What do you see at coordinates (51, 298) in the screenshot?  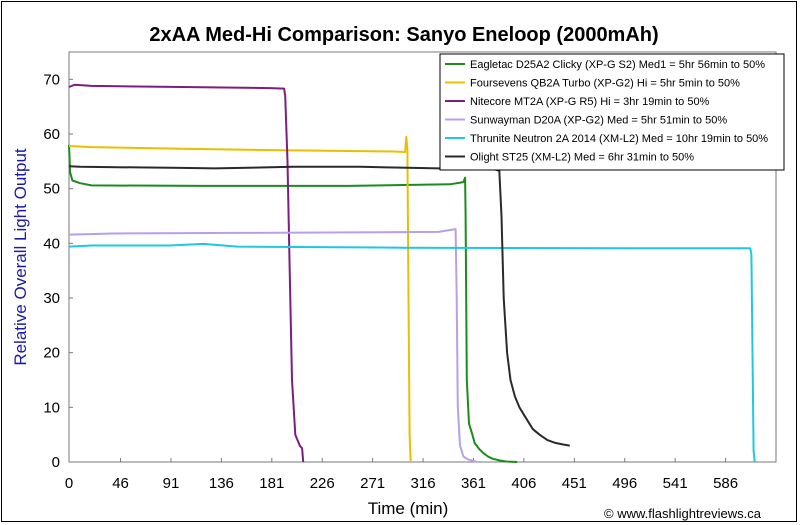 I see `y-tick-label: 30` at bounding box center [51, 298].